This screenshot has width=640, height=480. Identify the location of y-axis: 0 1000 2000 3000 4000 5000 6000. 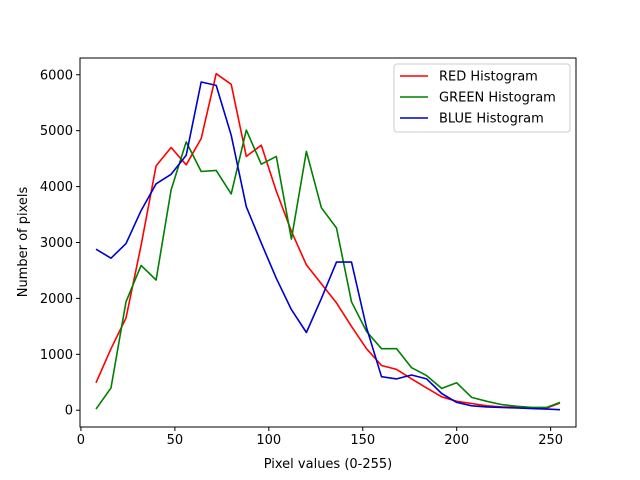
(60, 243).